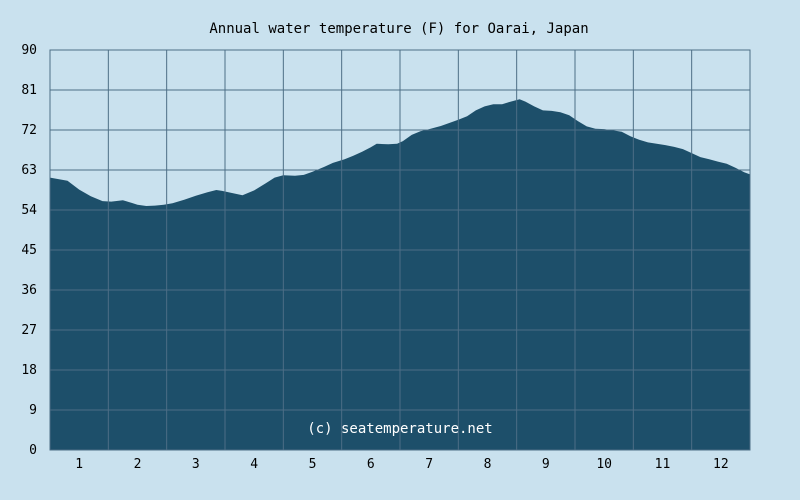 This screenshot has height=500, width=800. Describe the element at coordinates (29, 130) in the screenshot. I see `y-tick-label: 72` at that location.